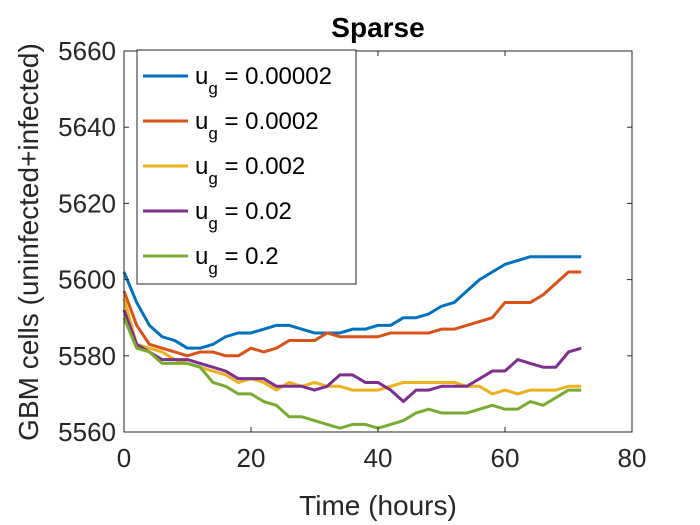 The image size is (700, 525). What do you see at coordinates (212, 178) in the screenshot?
I see `legend-label-sub-2: g` at bounding box center [212, 178].